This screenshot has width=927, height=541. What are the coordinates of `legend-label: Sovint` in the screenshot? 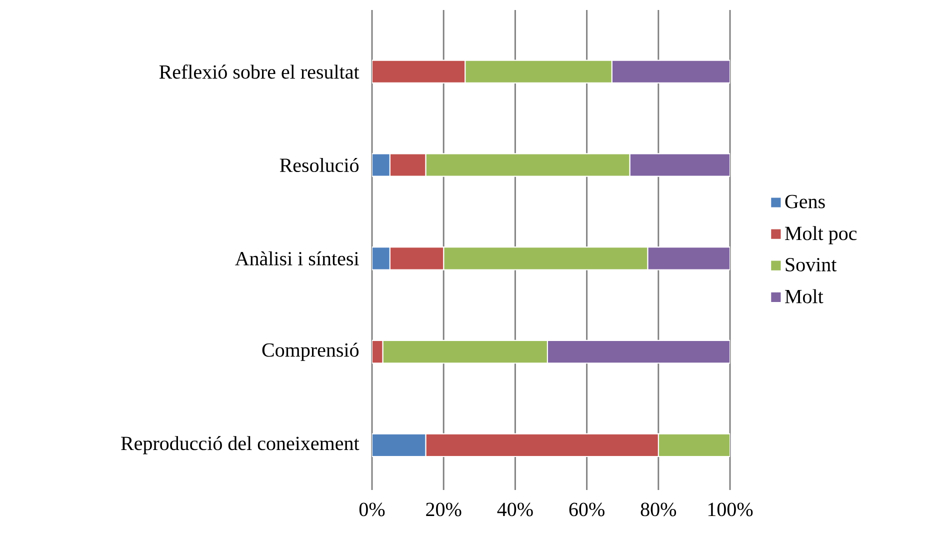 It's located at (811, 265).